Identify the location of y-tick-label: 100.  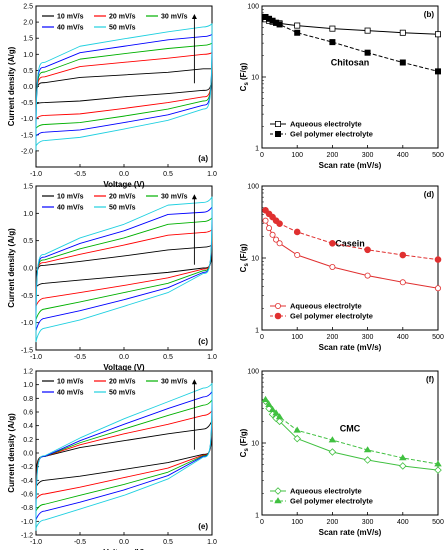
(253, 372).